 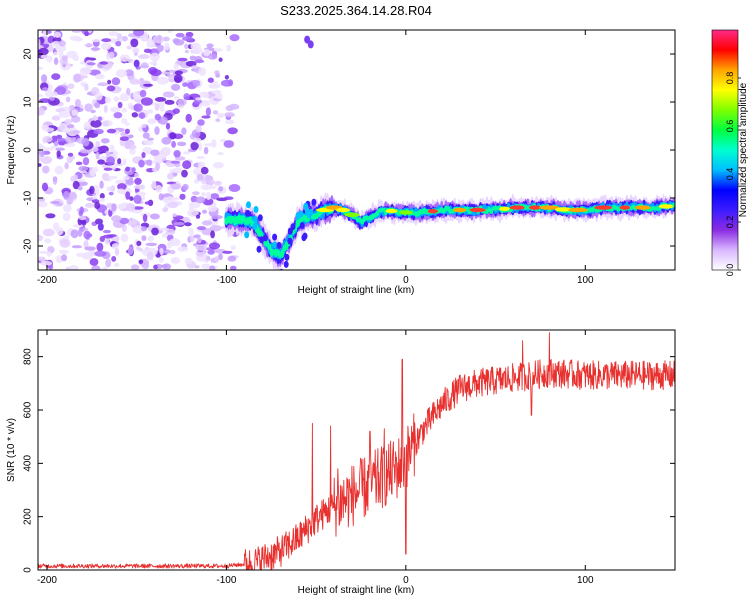 What do you see at coordinates (730, 222) in the screenshot?
I see `colorbar-tick-label: 0.2` at bounding box center [730, 222].